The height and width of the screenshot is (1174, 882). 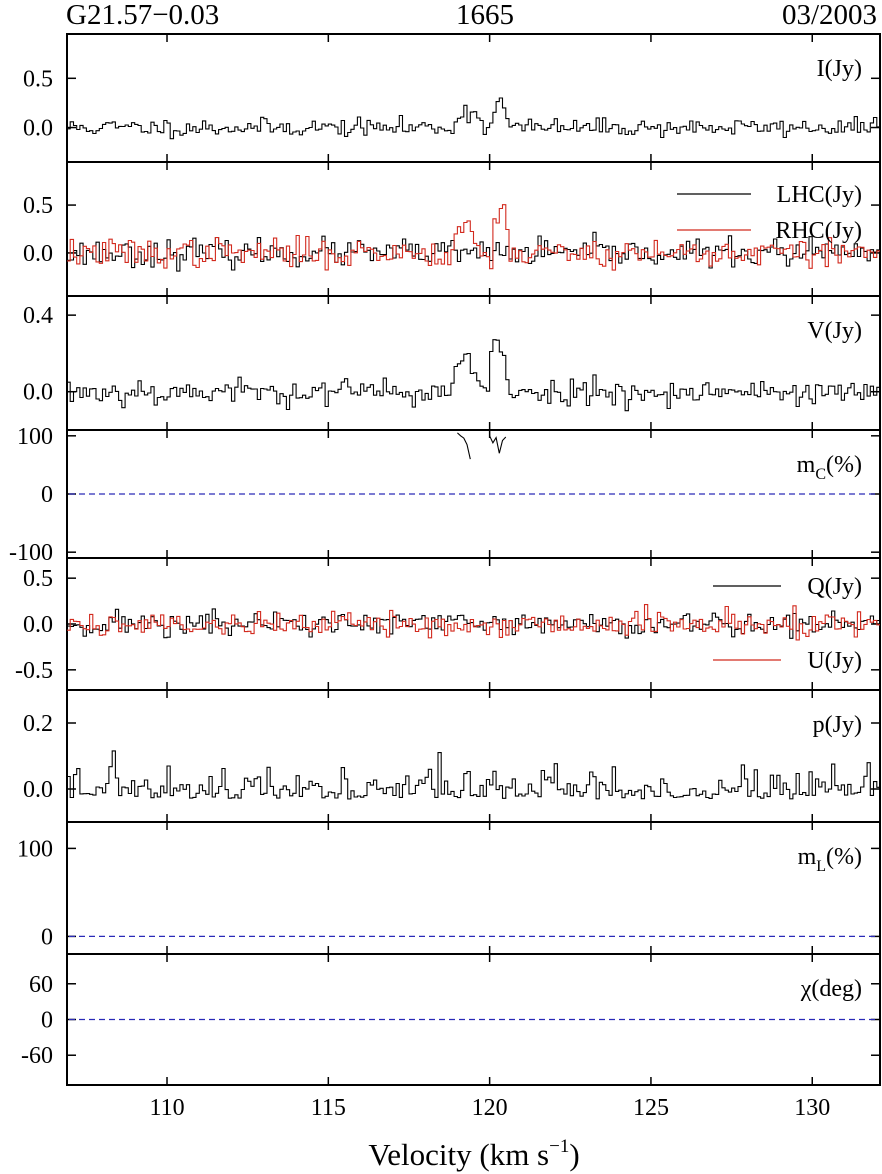 What do you see at coordinates (837, 725) in the screenshot?
I see `panel-label-p: p(Jy)` at bounding box center [837, 725].